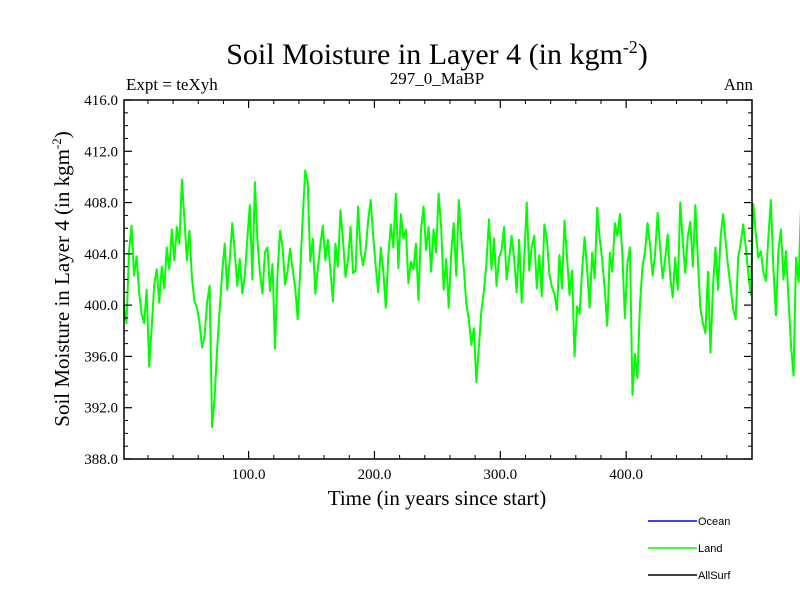 Image resolution: width=800 pixels, height=600 pixels. I want to click on y-axis-label-close: ), so click(62, 134).